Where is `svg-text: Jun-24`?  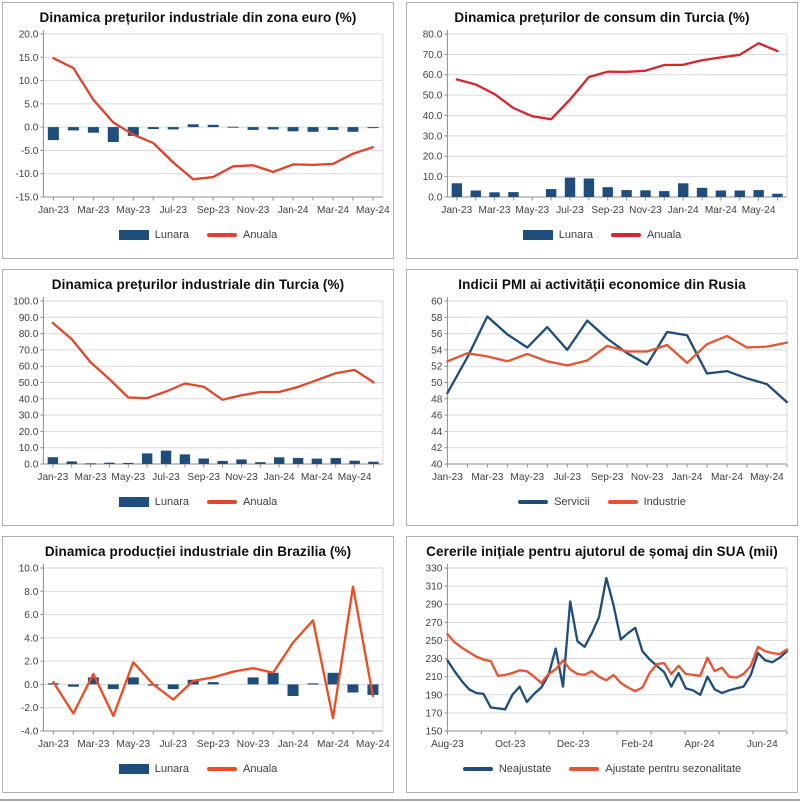 svg-text: Jun-24 is located at coordinates (762, 744).